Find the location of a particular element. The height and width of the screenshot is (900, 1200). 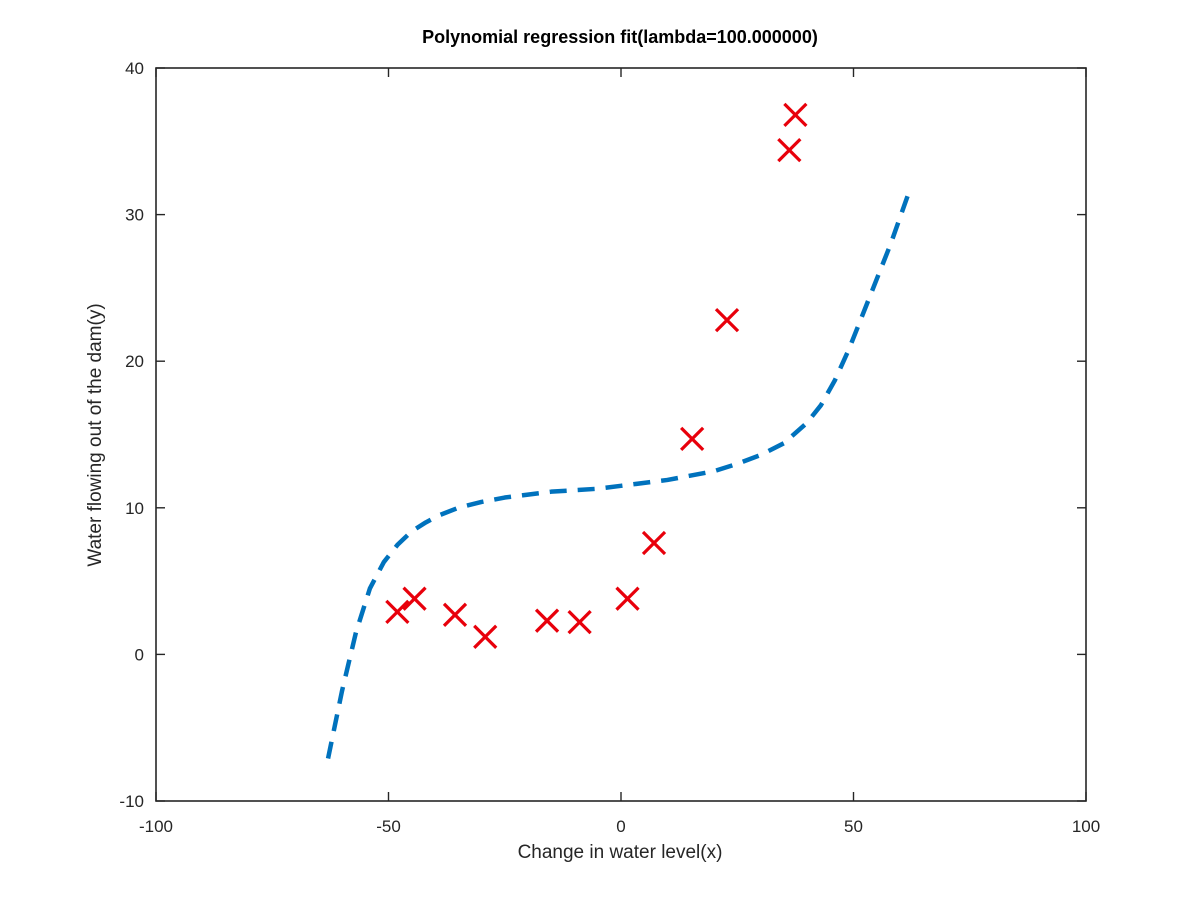

x-tick-label: 0 is located at coordinates (620, 826).